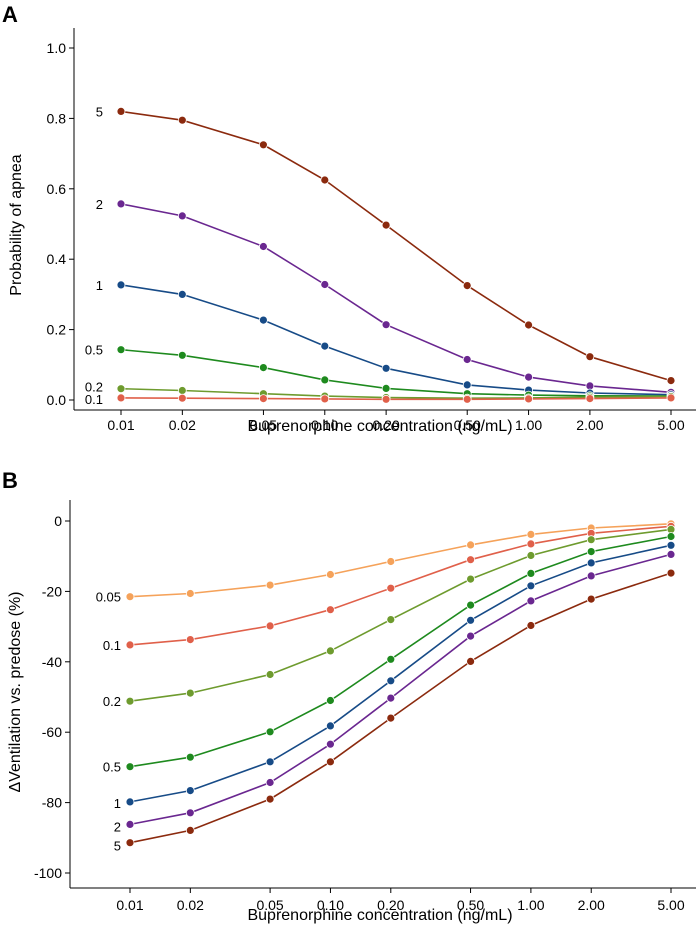 This screenshot has width=700, height=936. I want to click on panel-b-y-tick-label: -60, so click(52, 732).